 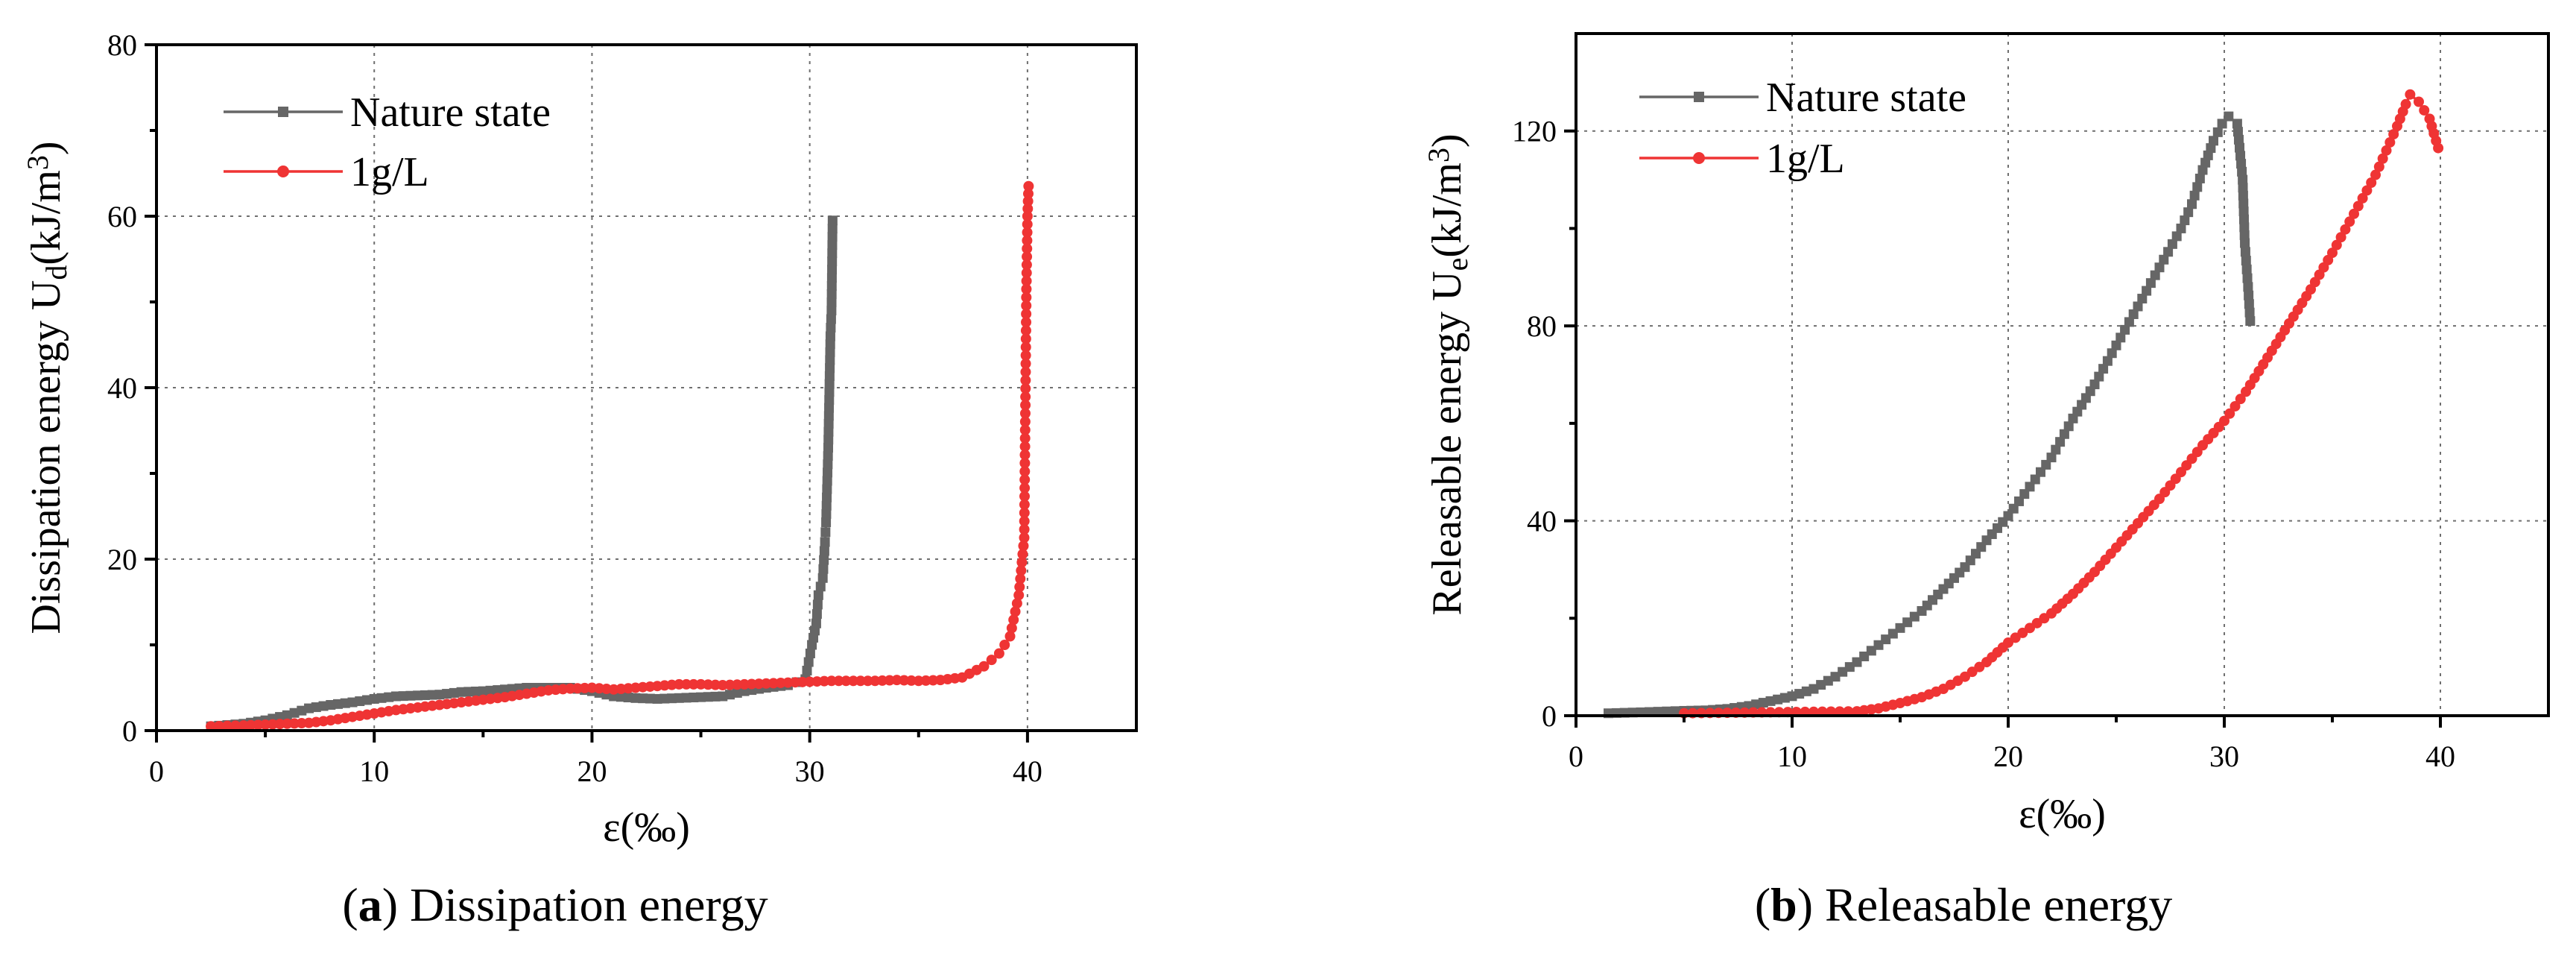 I want to click on y-tick-label: 20, so click(x=122, y=559).